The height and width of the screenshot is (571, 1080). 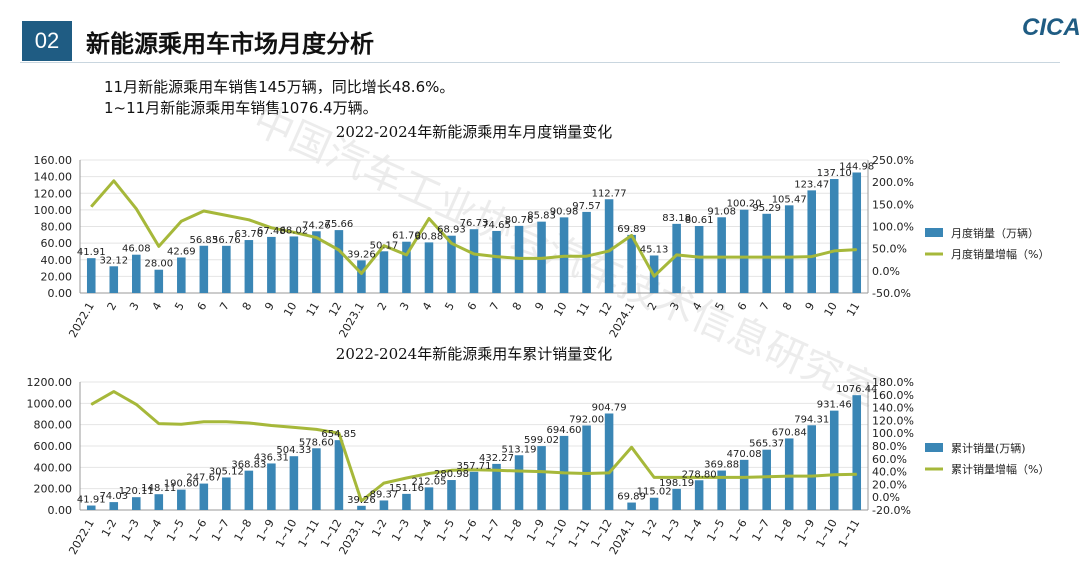 What do you see at coordinates (279, 87) in the screenshot?
I see `summary-line-1: 11月新能源乘用车销售145万辆，同比增长48.6%。` at bounding box center [279, 87].